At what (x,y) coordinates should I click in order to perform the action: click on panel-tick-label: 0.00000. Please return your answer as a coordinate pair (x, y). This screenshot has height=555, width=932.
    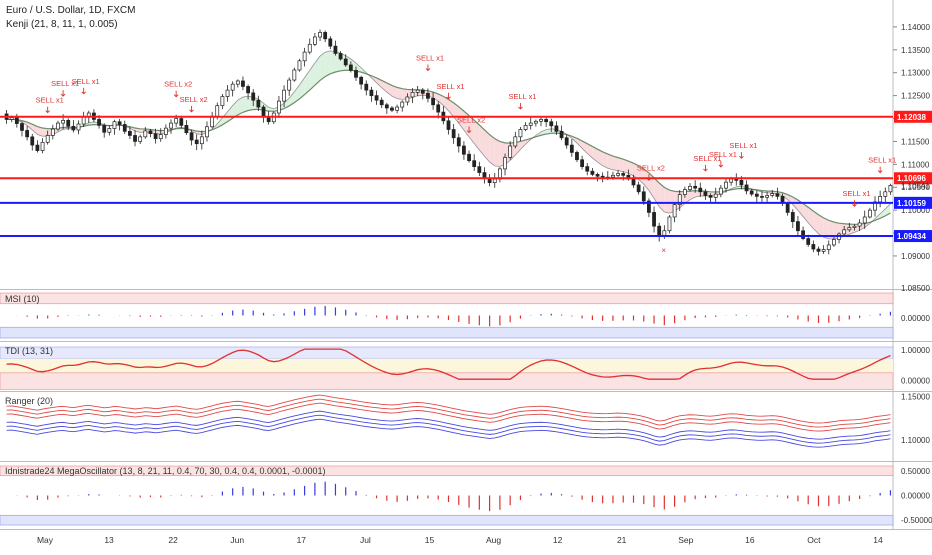
    Looking at the image, I should click on (915, 318).